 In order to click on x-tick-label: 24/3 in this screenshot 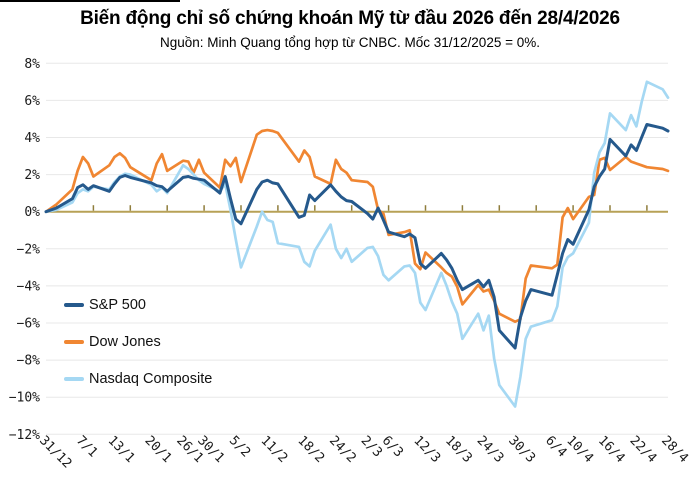, I will do `click(490, 449)`.